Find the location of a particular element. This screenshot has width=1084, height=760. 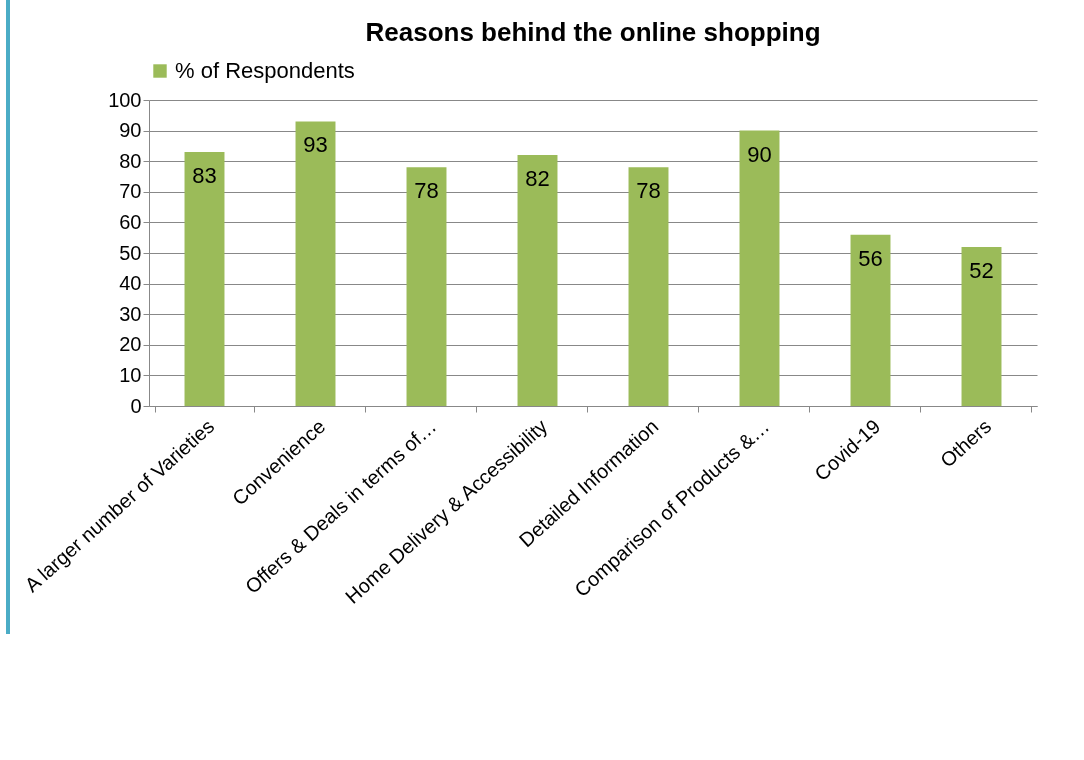

y-tick-label: 0 is located at coordinates (136, 405).